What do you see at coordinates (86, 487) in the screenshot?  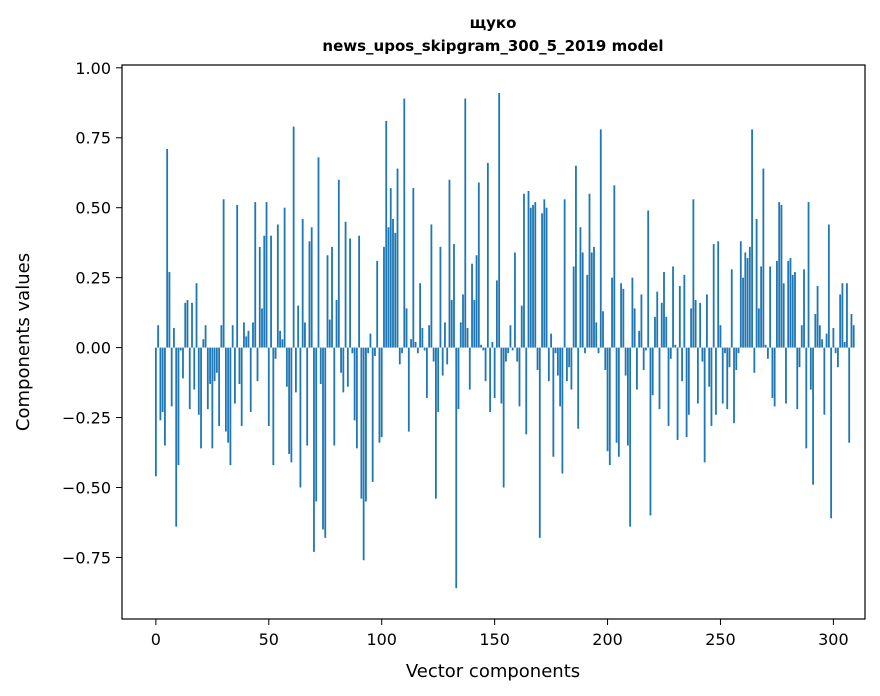 I see `y-tick-label: −0.50` at bounding box center [86, 487].